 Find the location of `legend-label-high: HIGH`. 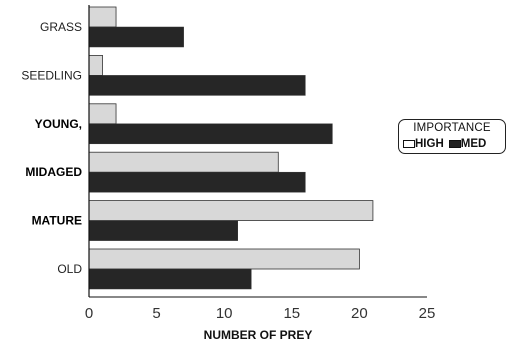

legend-label-high: HIGH is located at coordinates (429, 144).